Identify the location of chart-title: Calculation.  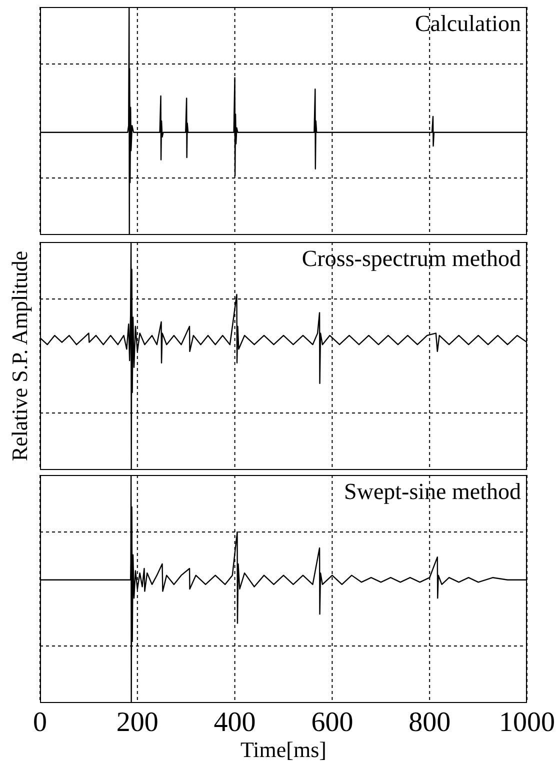
(467, 24).